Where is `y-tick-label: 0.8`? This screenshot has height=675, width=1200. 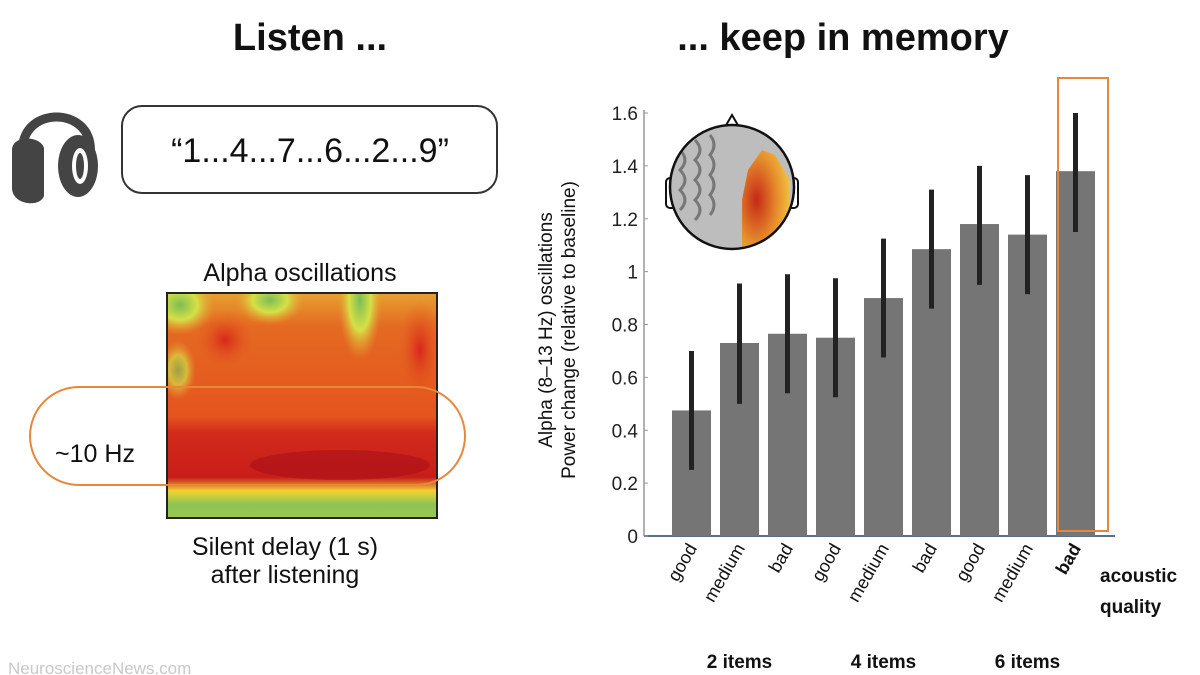
y-tick-label: 0.8 is located at coordinates (625, 326).